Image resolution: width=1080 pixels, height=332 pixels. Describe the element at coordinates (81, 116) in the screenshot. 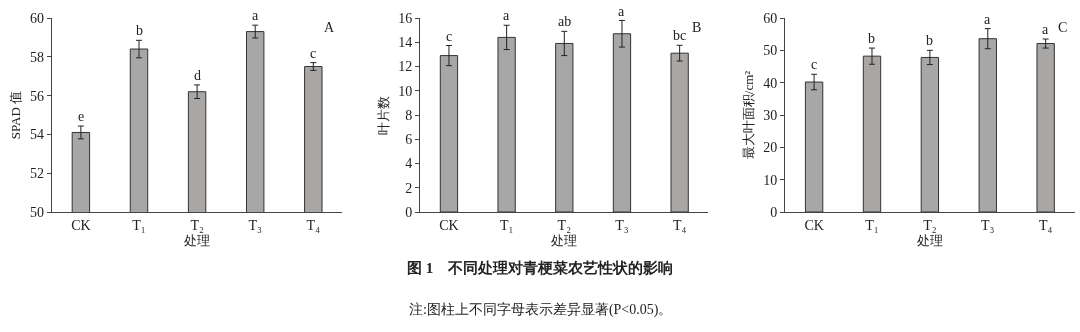

I see `annotation: e` at that location.